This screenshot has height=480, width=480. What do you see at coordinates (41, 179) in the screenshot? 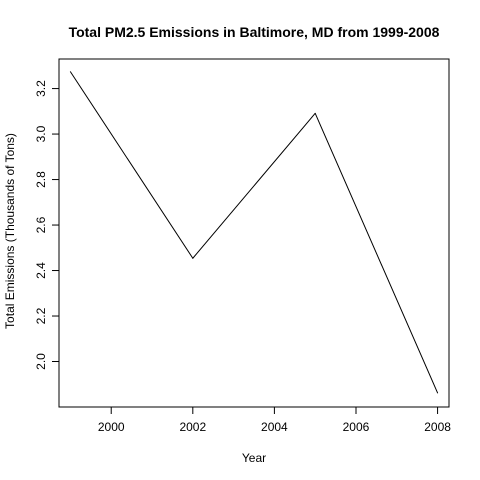
I see `y-tick-label: 2.8` at bounding box center [41, 179].